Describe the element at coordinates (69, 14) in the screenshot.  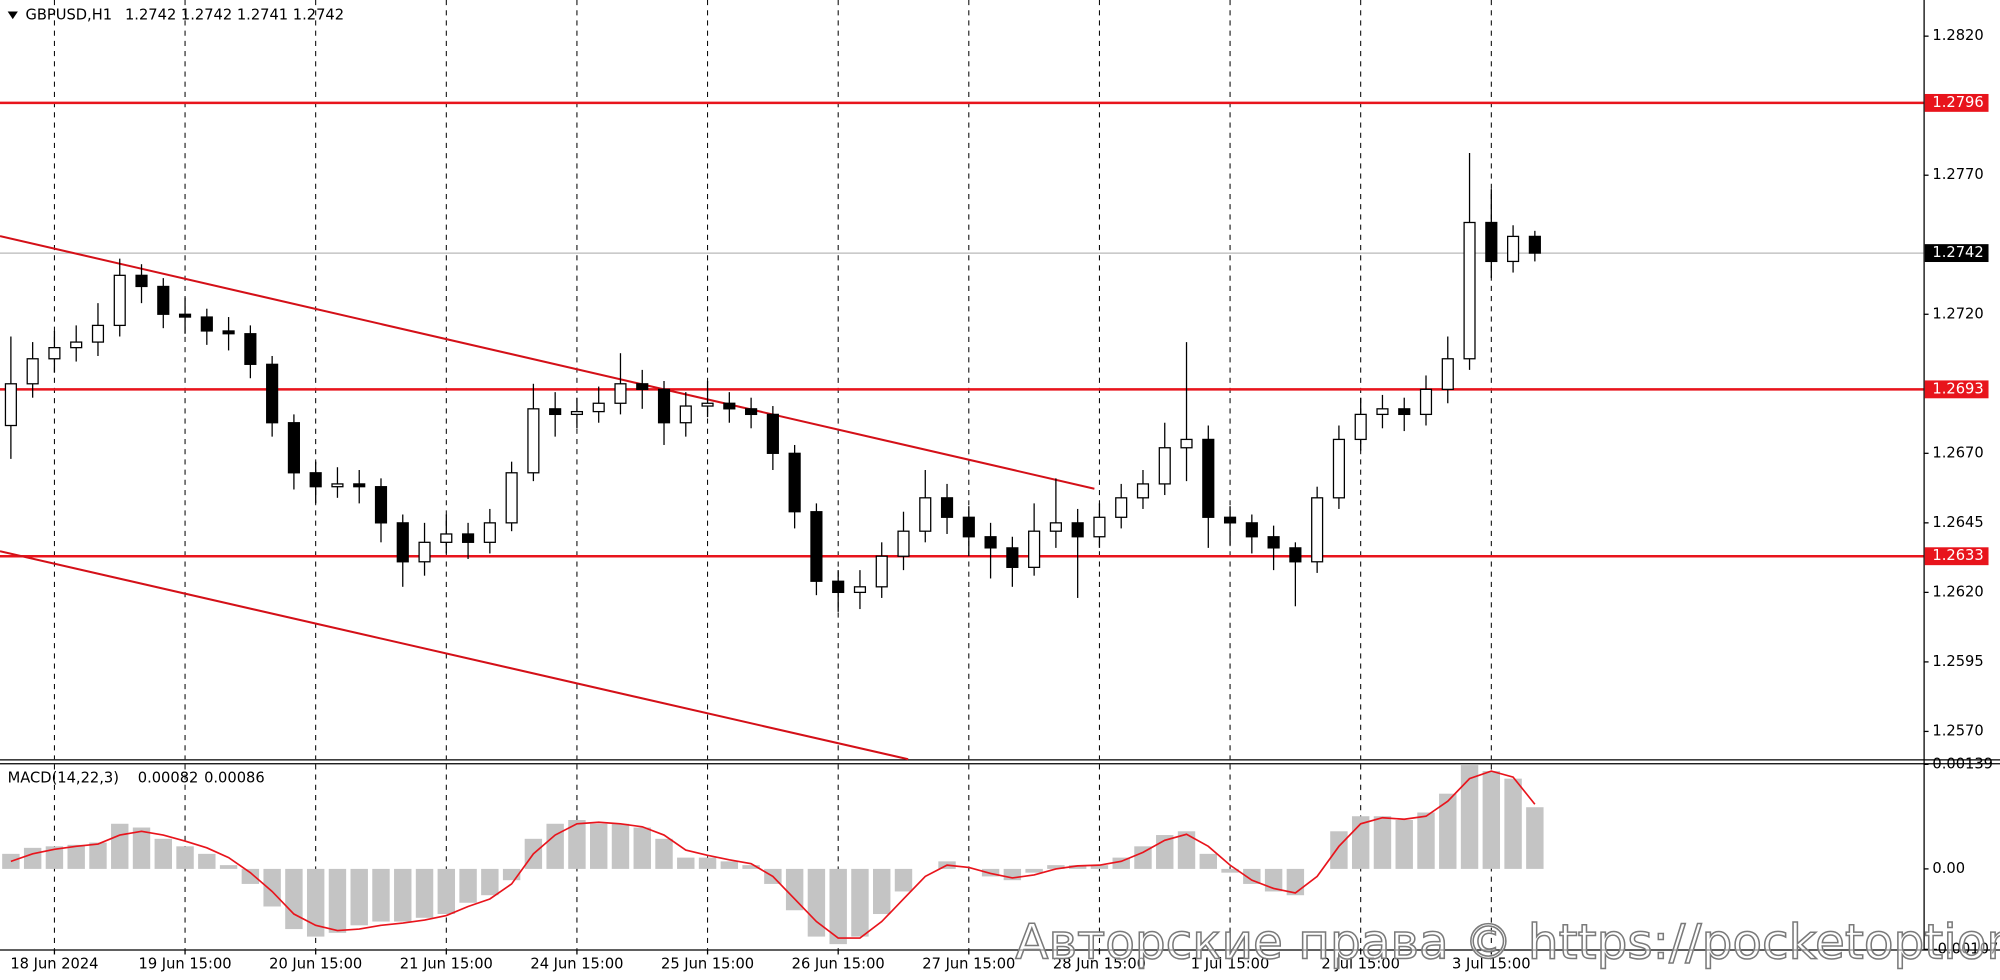
I see `symbol-title: GBPUSD,H1` at that location.